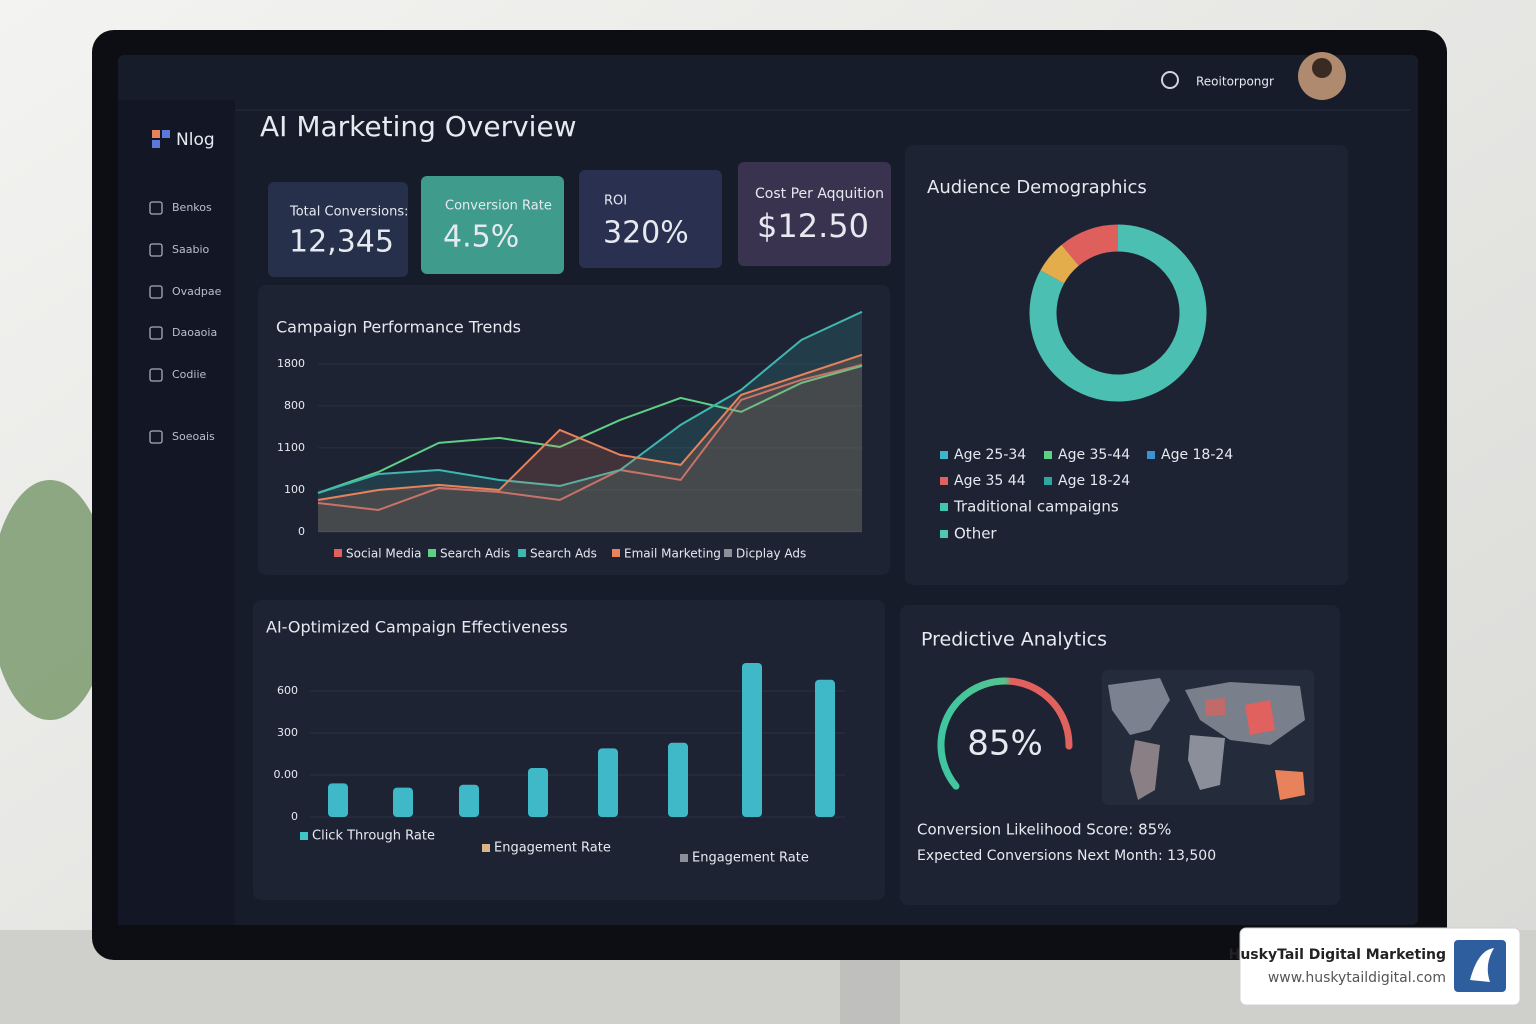  What do you see at coordinates (1066, 856) in the screenshot?
I see `gauge-note: Expected Conversions Next Month: 13,500` at bounding box center [1066, 856].